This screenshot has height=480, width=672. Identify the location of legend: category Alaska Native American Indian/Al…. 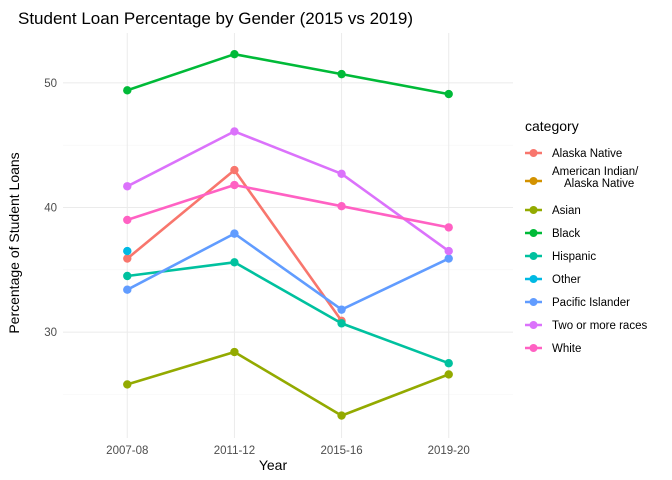
(586, 236).